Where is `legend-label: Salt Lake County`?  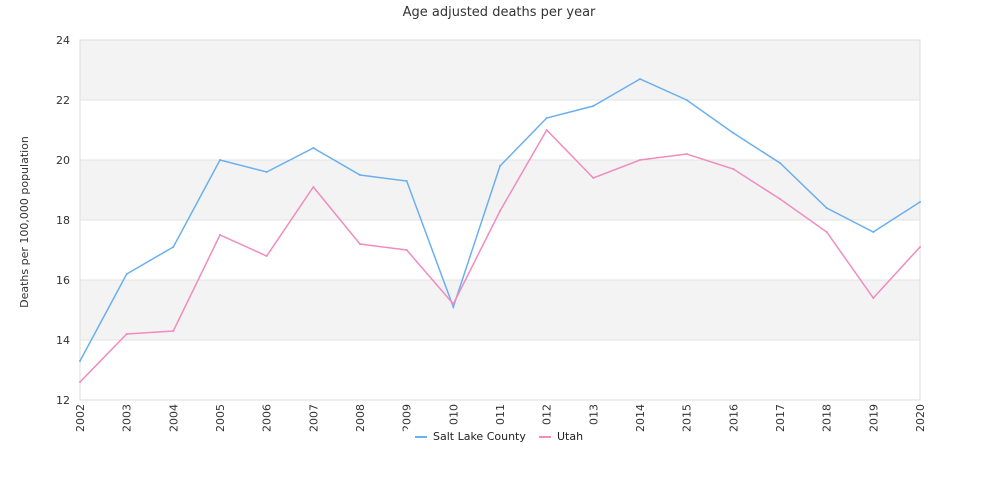 legend-label: Salt Lake County is located at coordinates (479, 436).